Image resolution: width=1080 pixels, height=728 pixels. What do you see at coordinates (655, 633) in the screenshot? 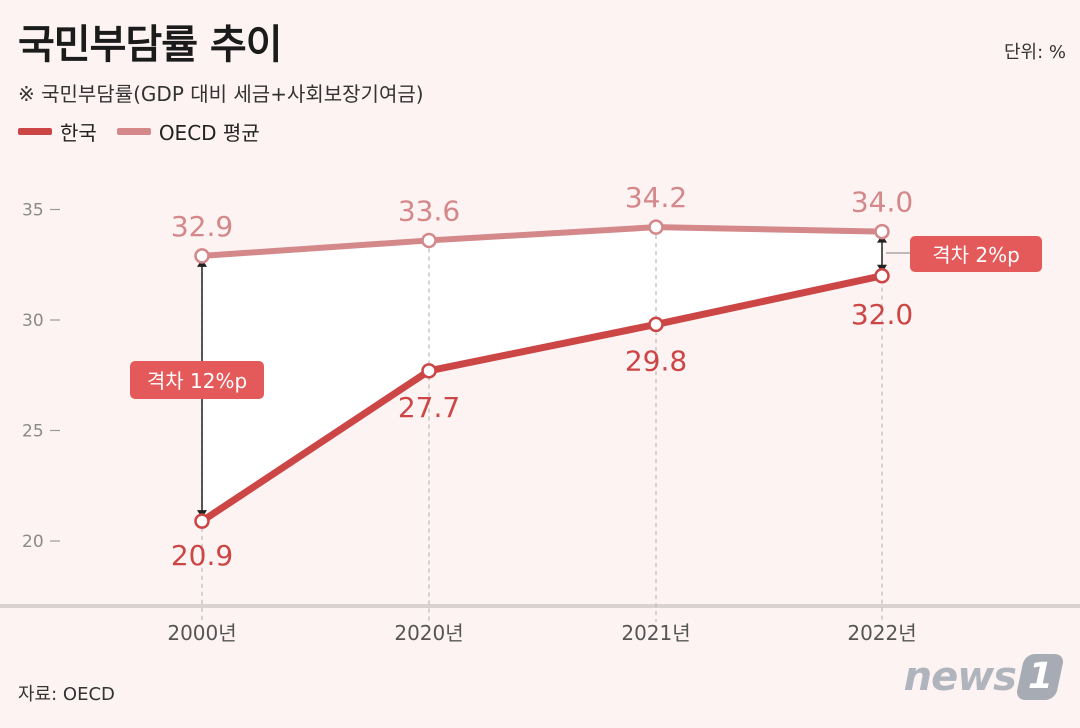
I see `x-tick-label-2: 2021년` at bounding box center [655, 633].